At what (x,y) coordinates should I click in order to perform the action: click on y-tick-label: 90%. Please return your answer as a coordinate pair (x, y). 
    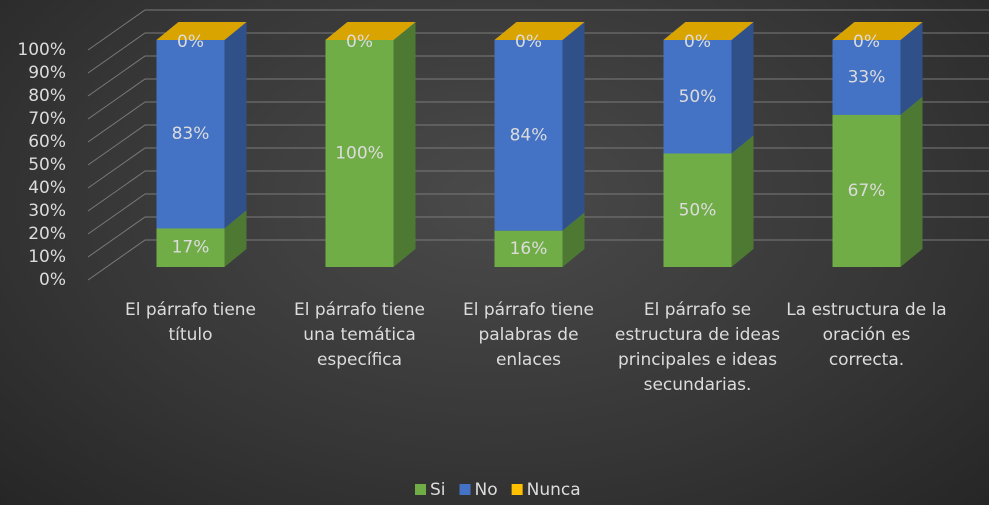
    Looking at the image, I should click on (47, 73).